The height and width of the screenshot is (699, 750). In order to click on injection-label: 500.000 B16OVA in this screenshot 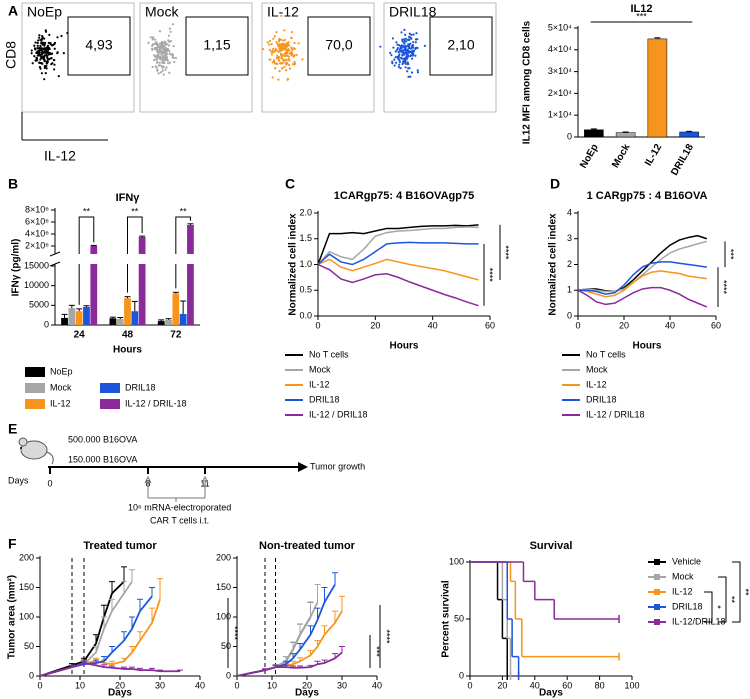, I will do `click(102, 439)`.